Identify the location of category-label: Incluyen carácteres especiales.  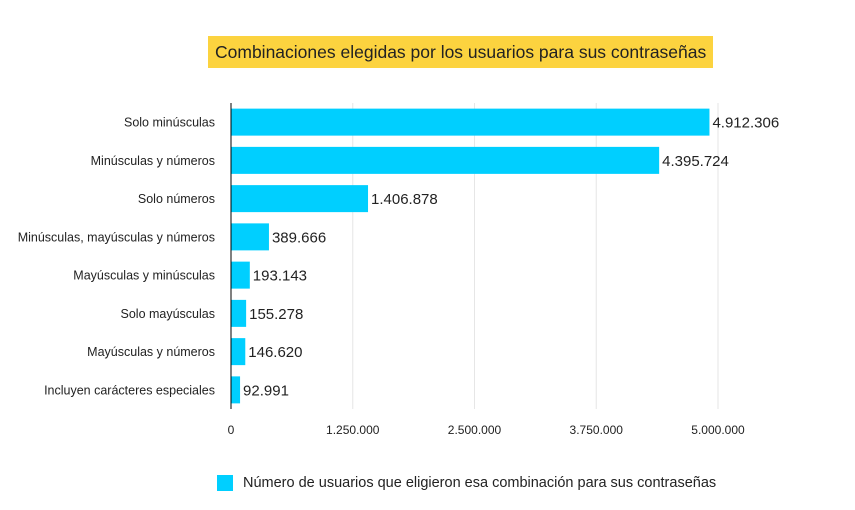
(129, 390).